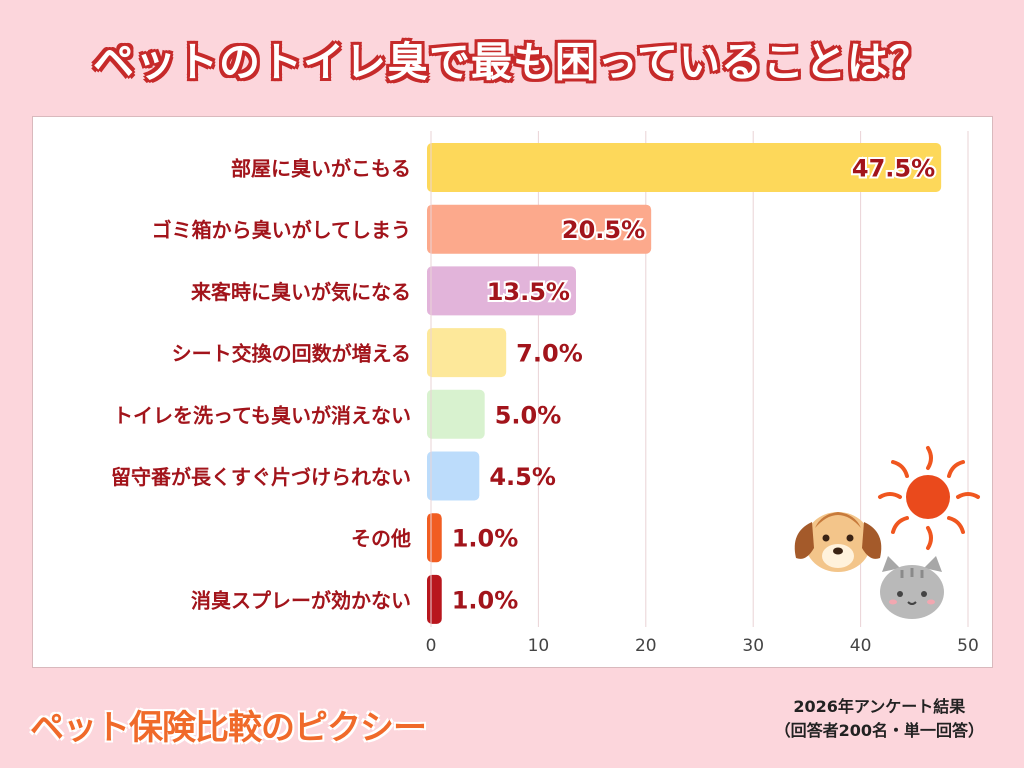 The height and width of the screenshot is (768, 1024). Describe the element at coordinates (968, 646) in the screenshot. I see `x-tick-label: 50` at that location.